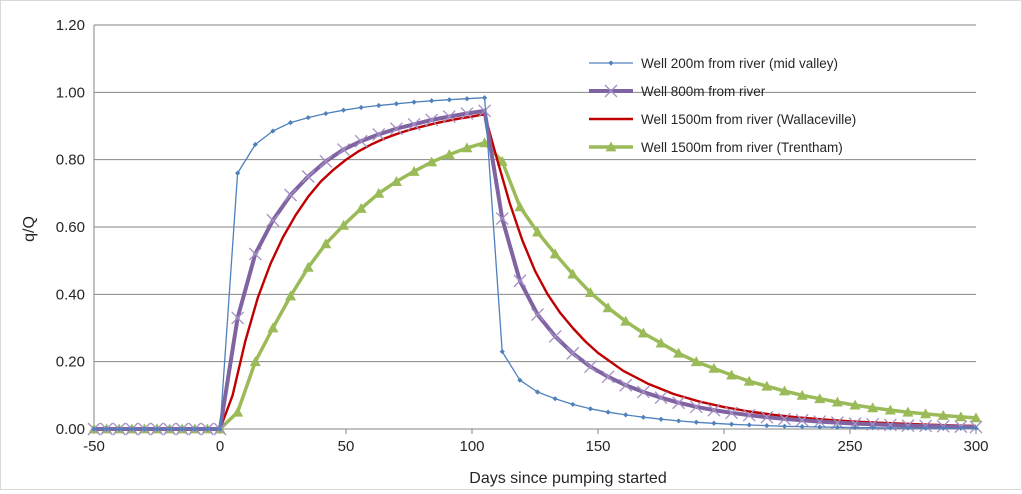 The height and width of the screenshot is (494, 1022). I want to click on legend-entry: Well 1500m from river (Trentham), so click(716, 147).